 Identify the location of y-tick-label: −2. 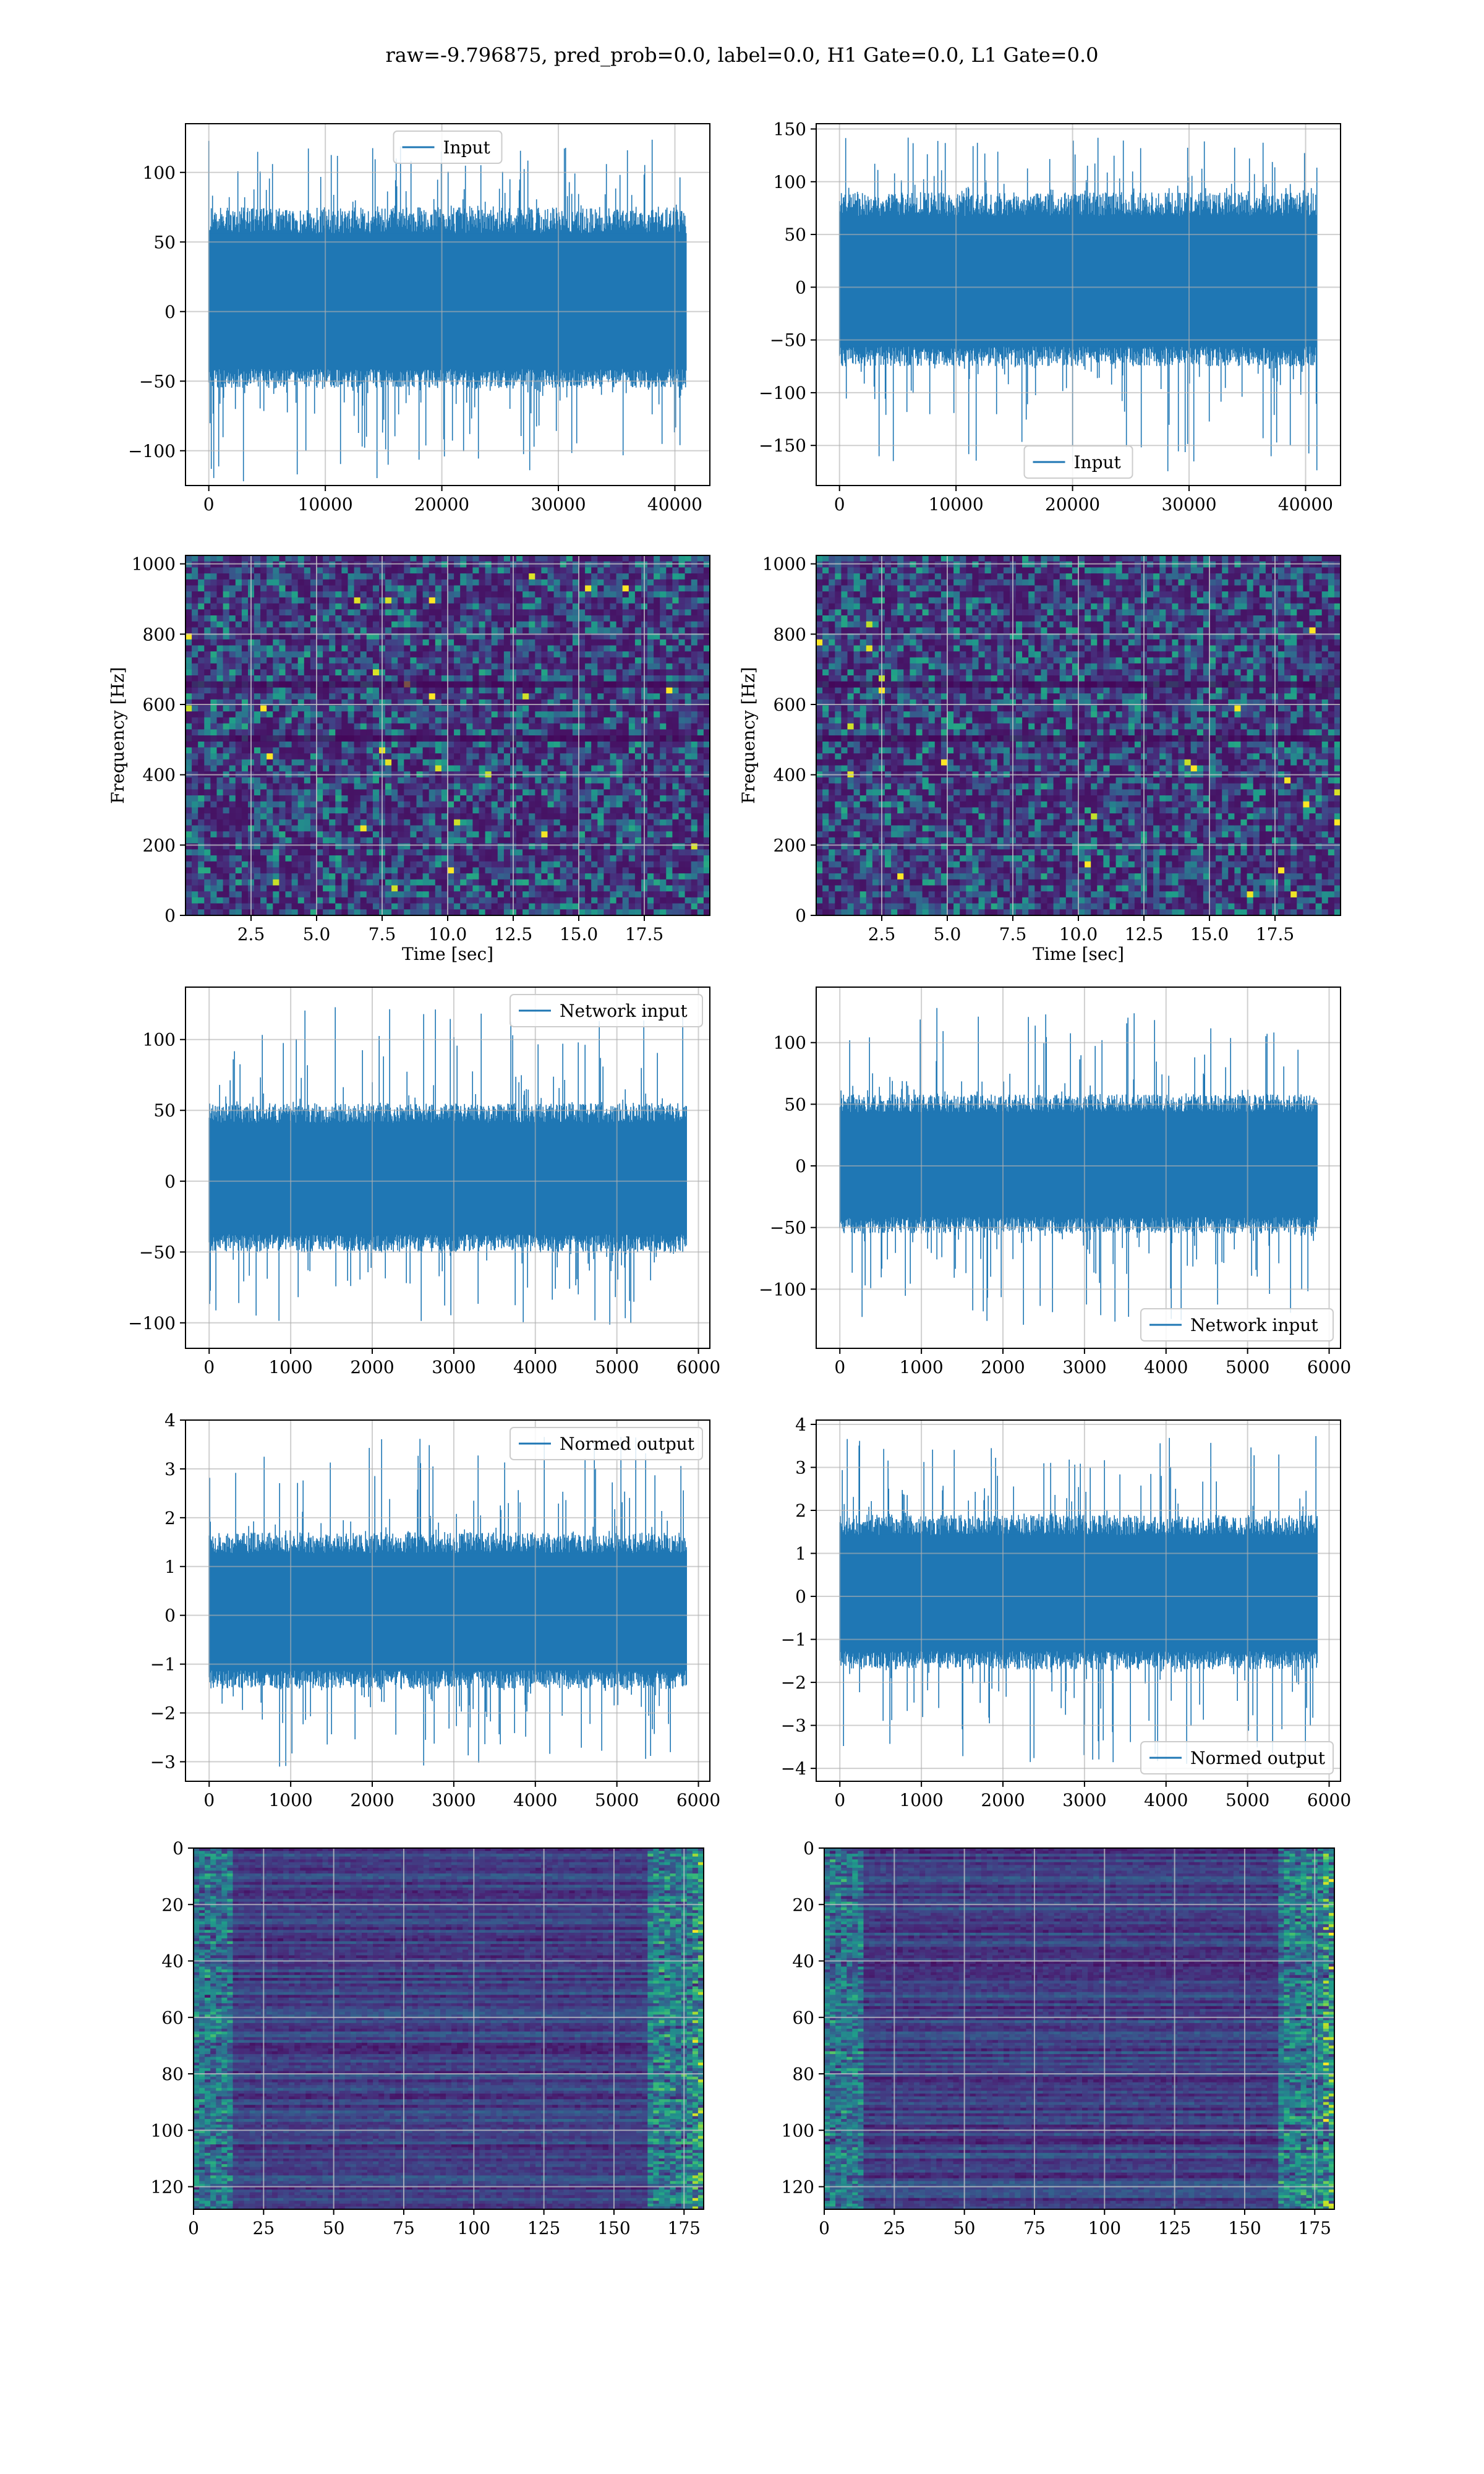
(163, 1713).